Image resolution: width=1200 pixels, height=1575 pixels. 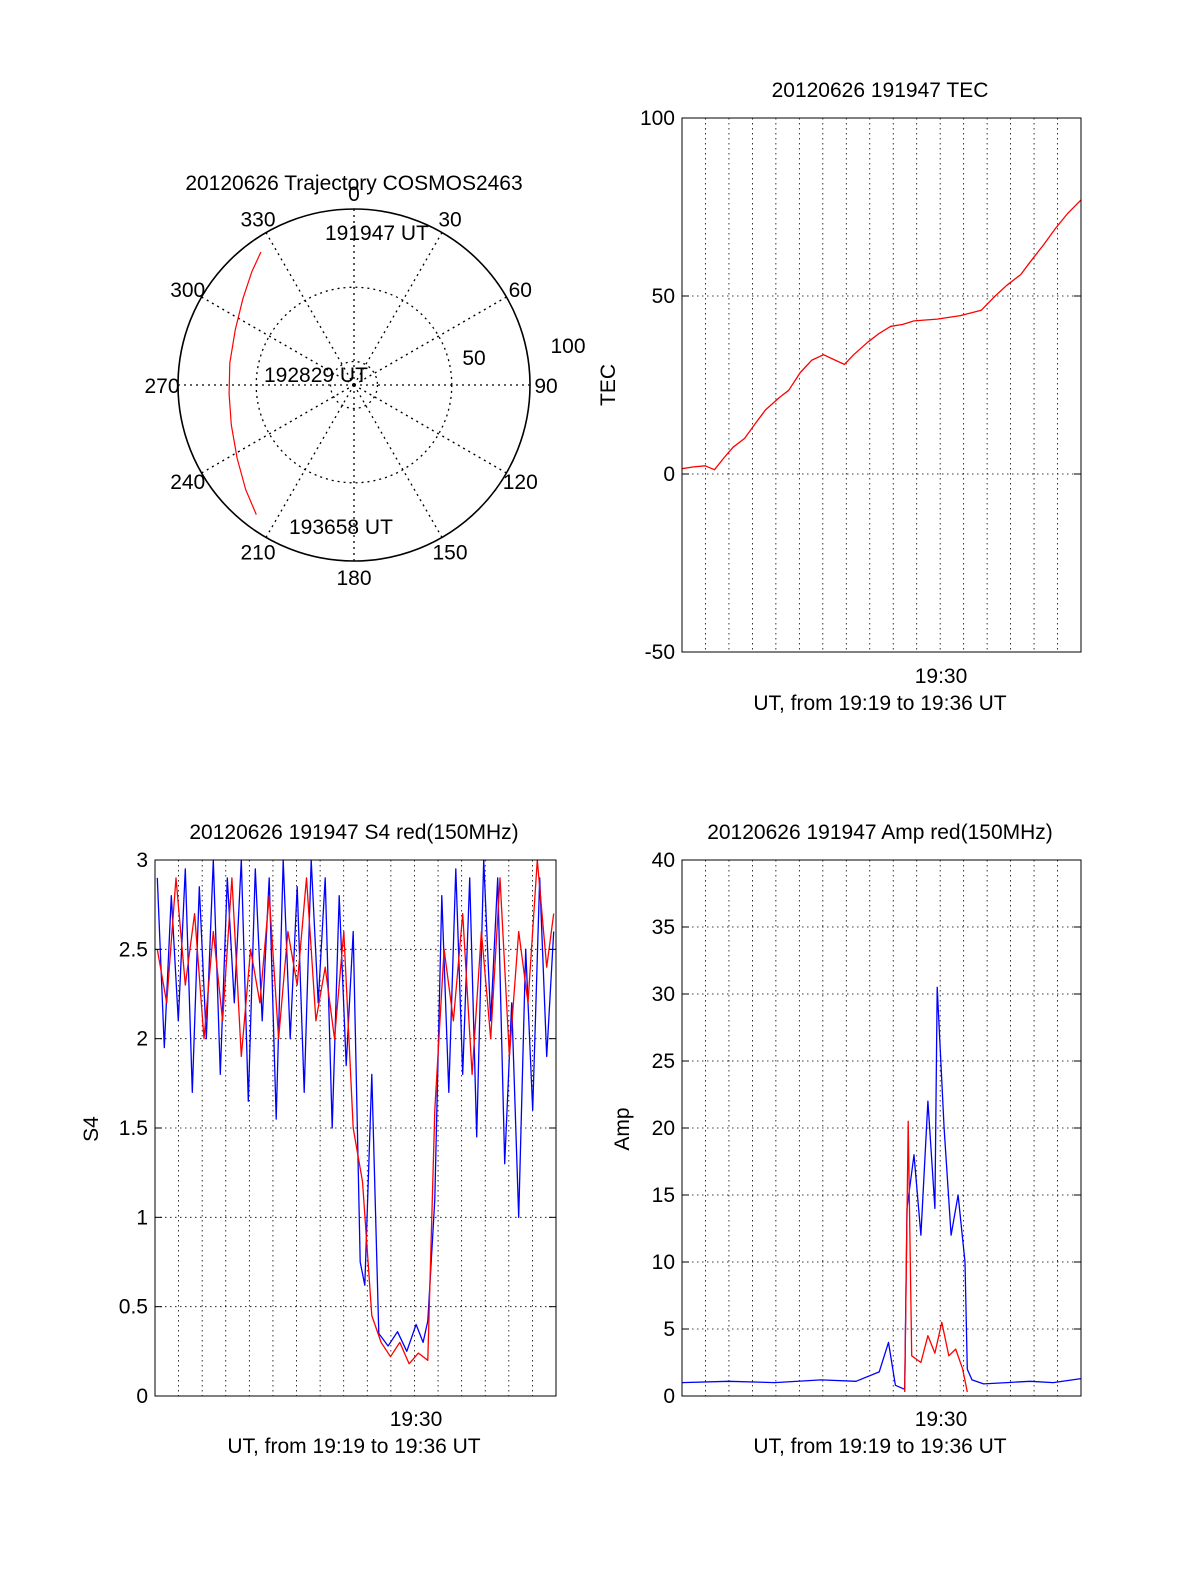 What do you see at coordinates (669, 1396) in the screenshot?
I see `amp-ytick-label: 0` at bounding box center [669, 1396].